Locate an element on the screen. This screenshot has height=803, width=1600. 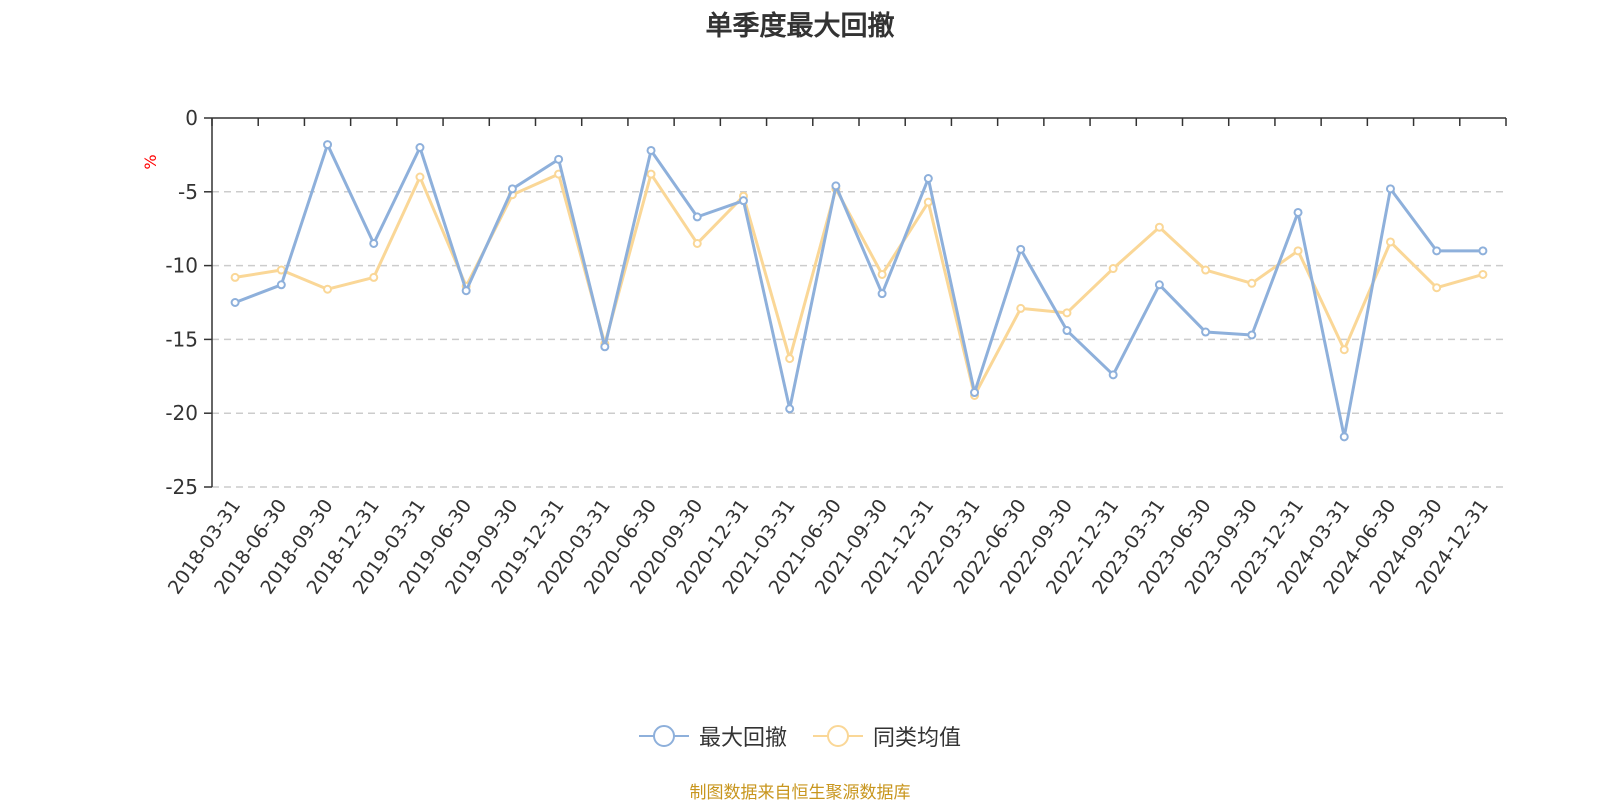
legend: 最大回撤 同类均值 is located at coordinates (800, 736).